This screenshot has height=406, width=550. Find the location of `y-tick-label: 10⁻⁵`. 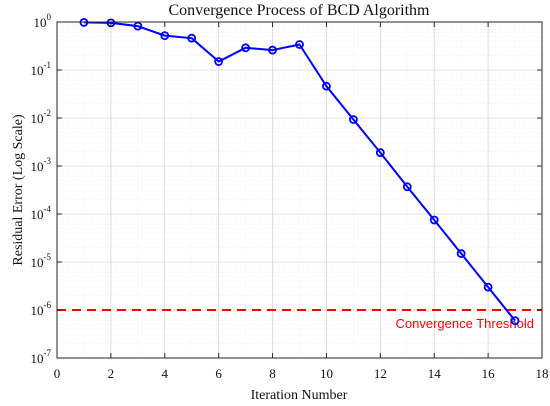

y-tick-label: 10⁻⁵ is located at coordinates (41, 261).